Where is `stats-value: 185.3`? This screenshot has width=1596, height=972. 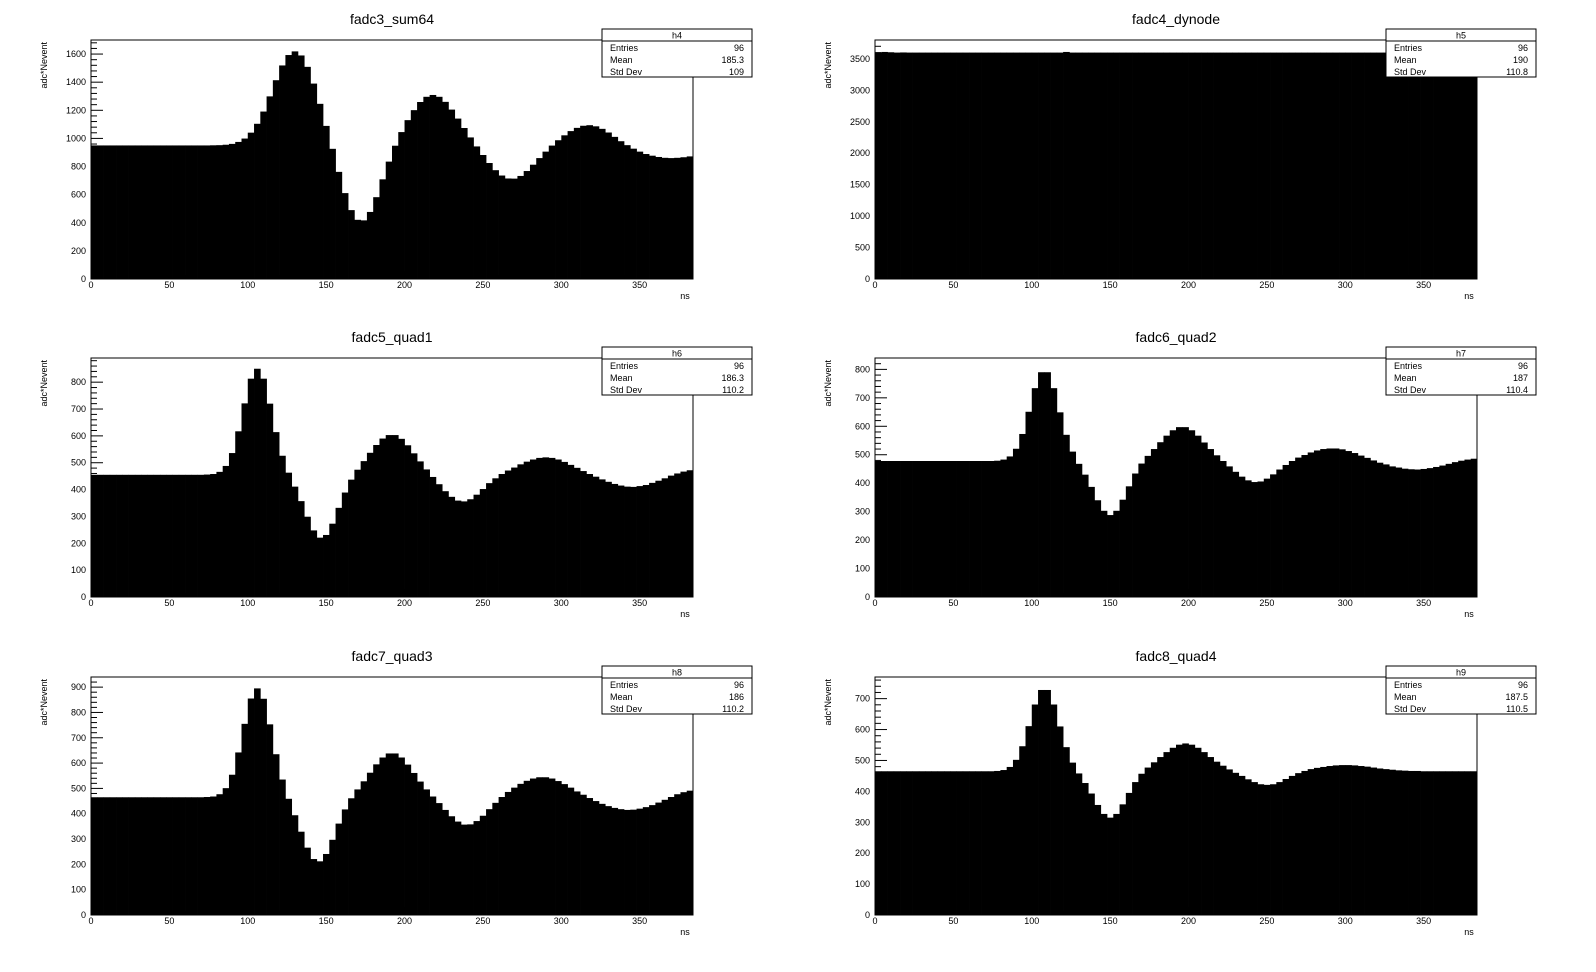 stats-value: 185.3 is located at coordinates (732, 60).